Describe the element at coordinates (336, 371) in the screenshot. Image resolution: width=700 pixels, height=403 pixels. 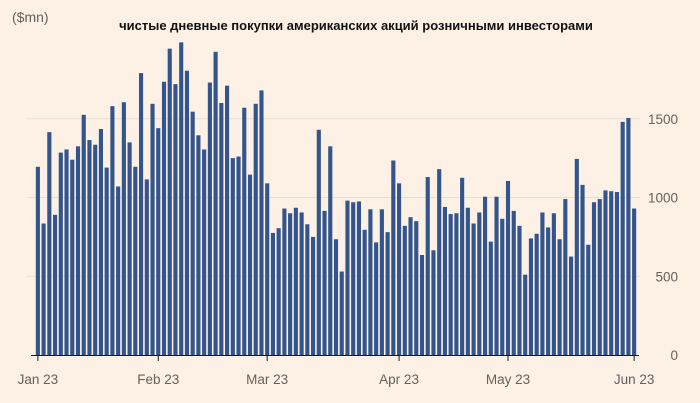
I see `x-axis-ticks: Jan 23 Feb 23 Mar 23 Apr 23 May 23 Jun 23` at that location.